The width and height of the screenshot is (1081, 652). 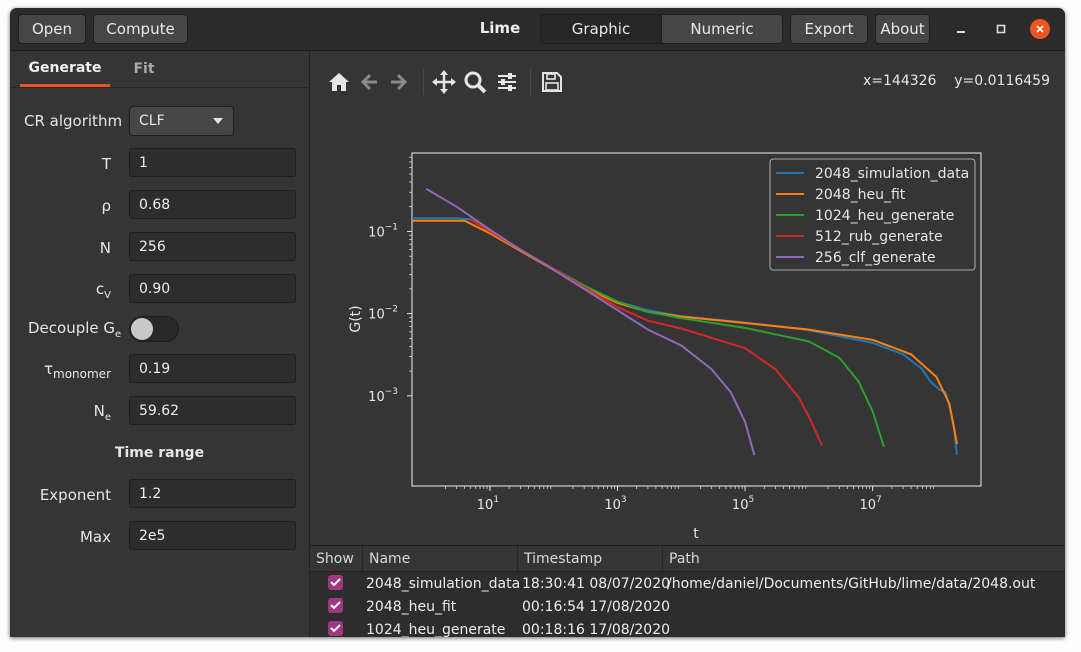 I want to click on column-timestamp: Timestamp, so click(x=590, y=558).